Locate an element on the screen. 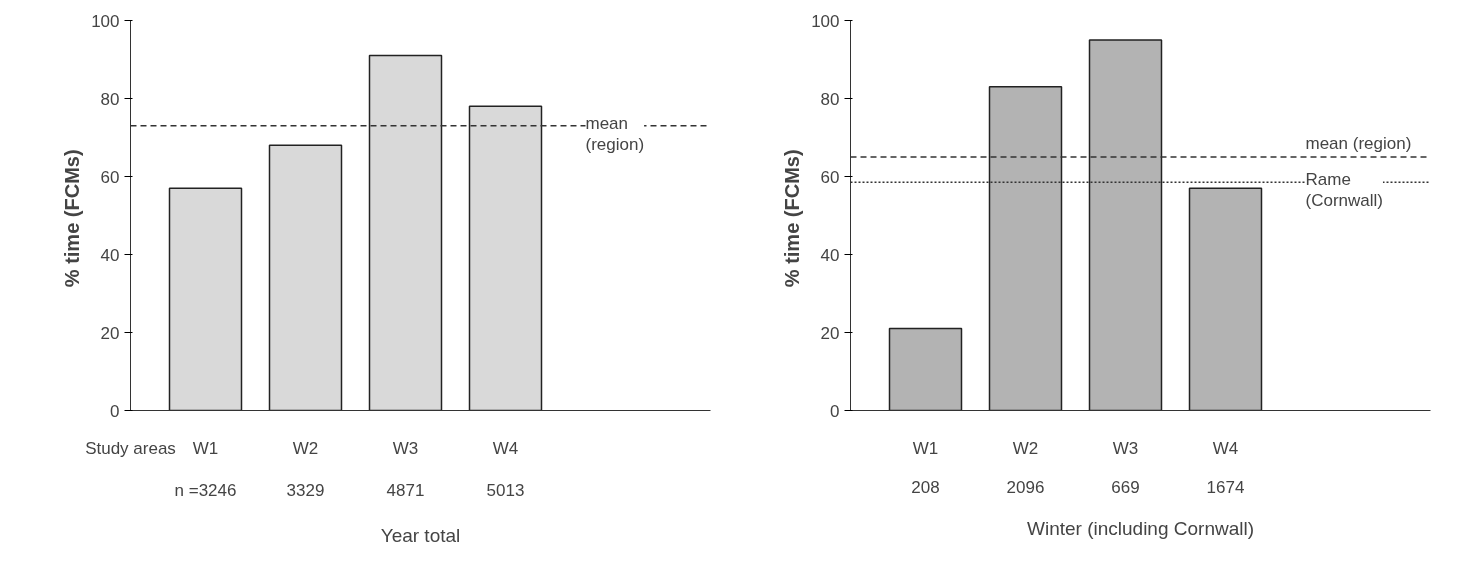 Image resolution: width=1464 pixels, height=566 pixels. x-axis-title: Year total is located at coordinates (420, 535).